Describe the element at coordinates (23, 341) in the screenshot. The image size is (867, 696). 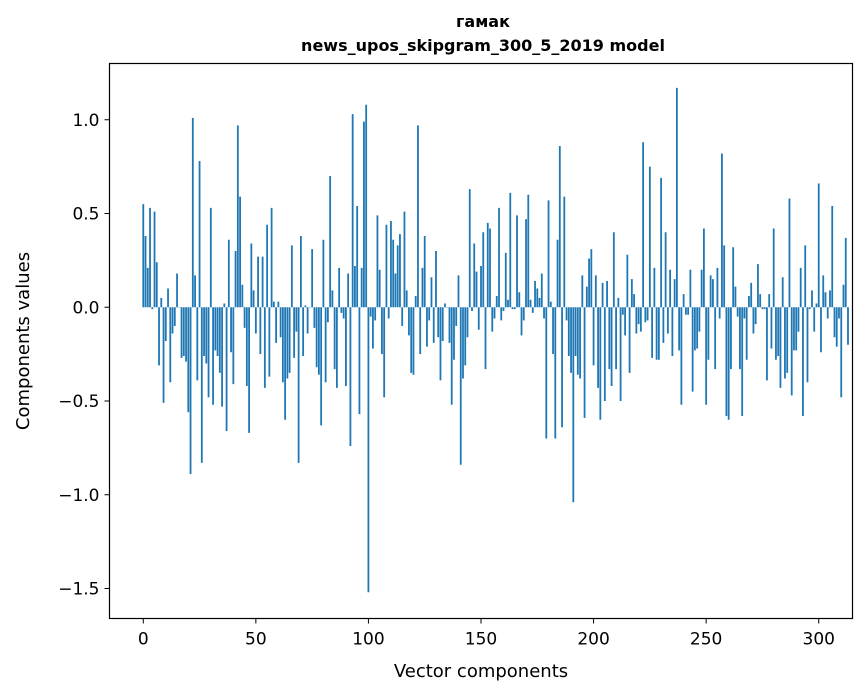
I see `y-axis-label: Components values` at that location.